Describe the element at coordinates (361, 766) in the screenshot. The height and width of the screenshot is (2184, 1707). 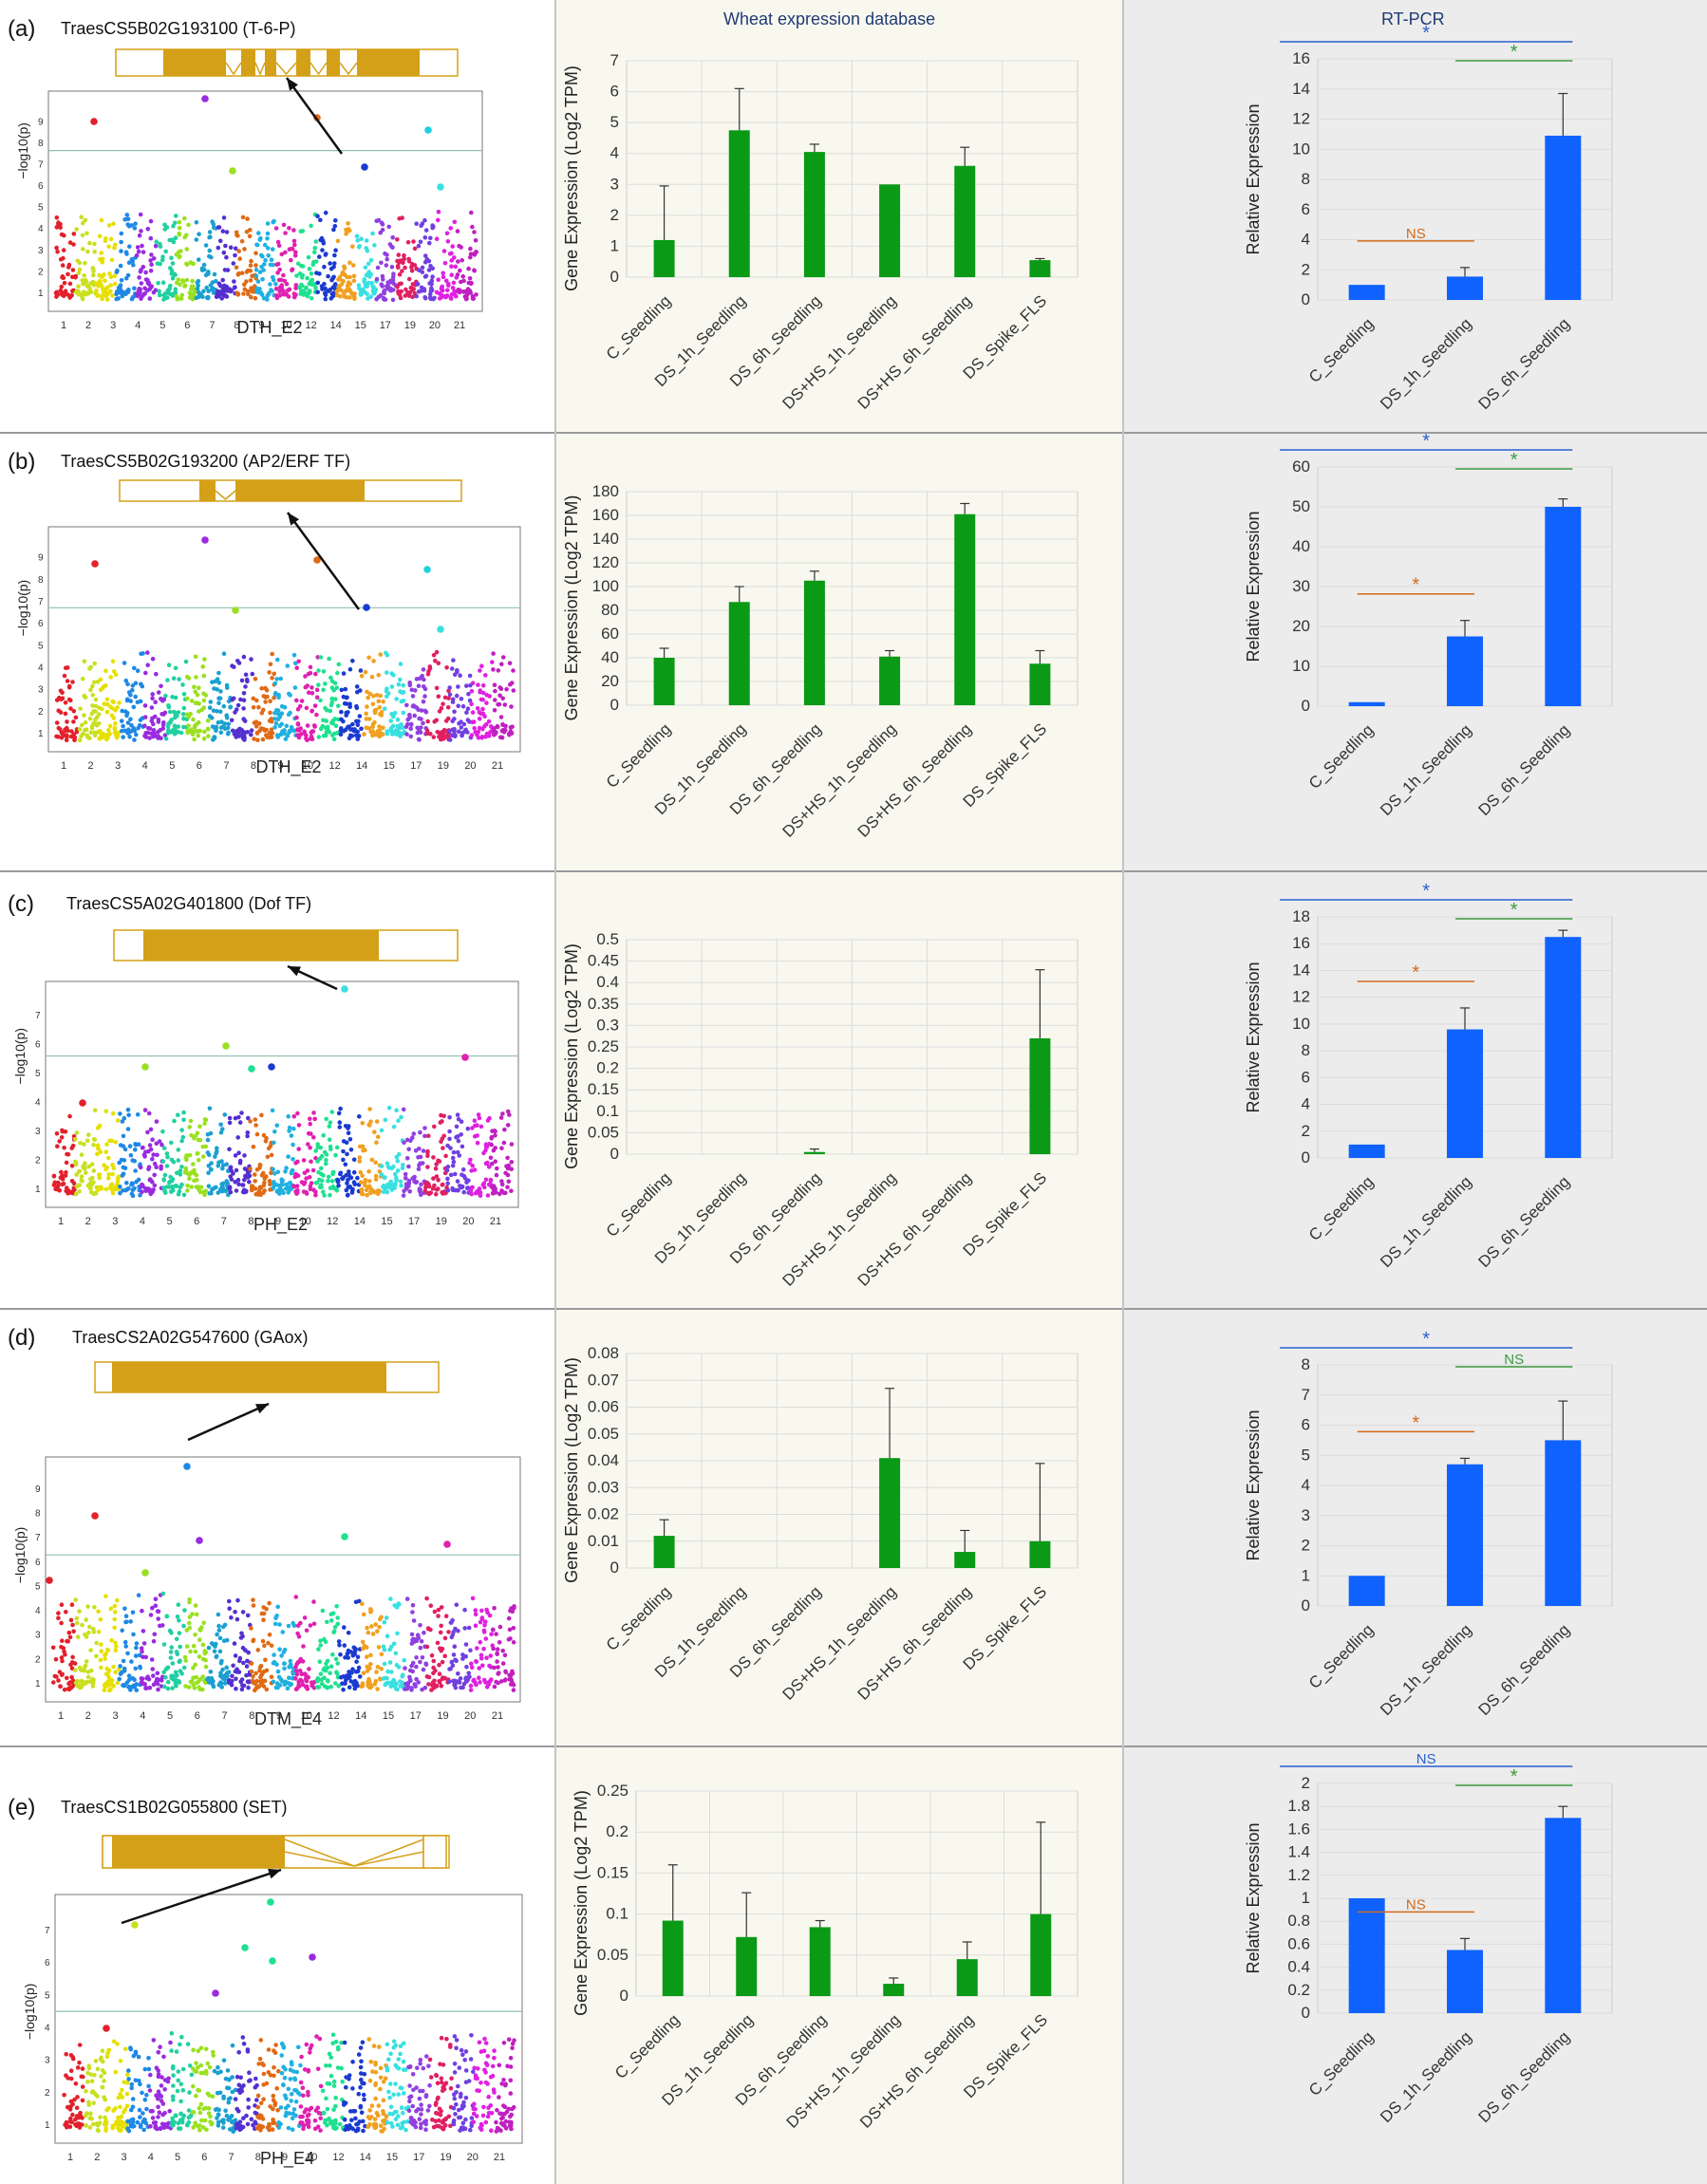
I see `manhattan-x-tick: 14` at that location.